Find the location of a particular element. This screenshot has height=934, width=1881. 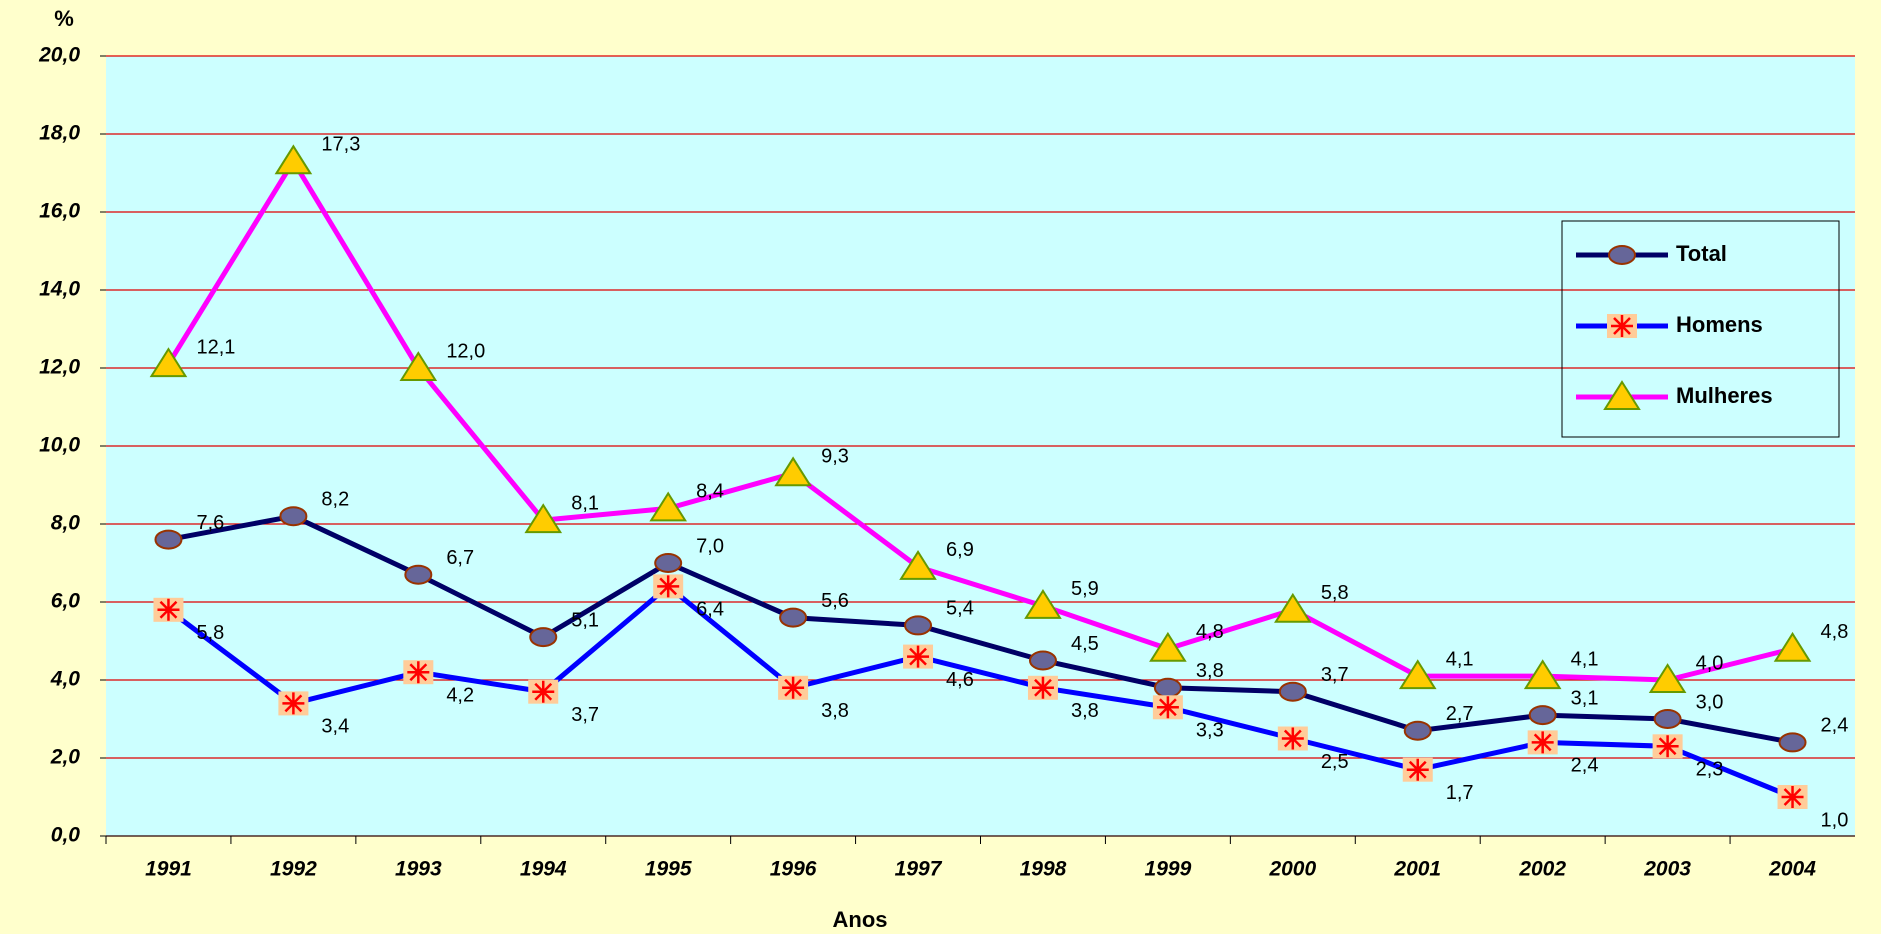

x-tick-label: 1995 is located at coordinates (668, 869).